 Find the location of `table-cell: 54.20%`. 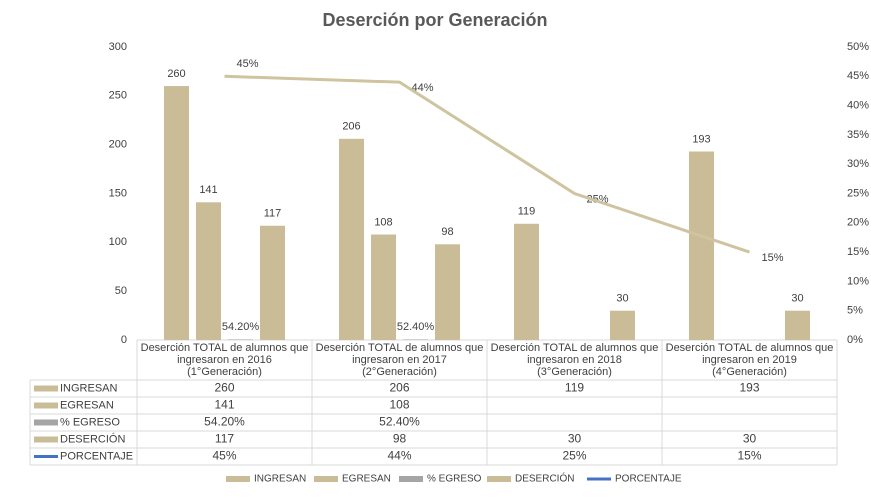

table-cell: 54.20% is located at coordinates (224, 422).